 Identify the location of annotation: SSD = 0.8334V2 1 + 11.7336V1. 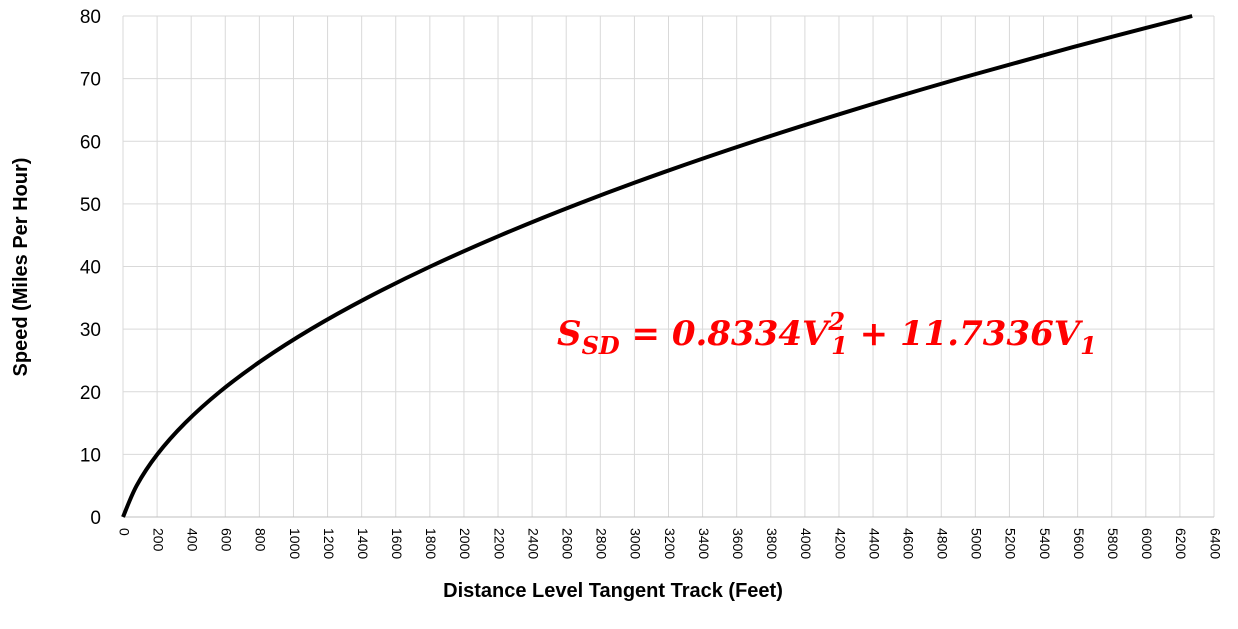
(827, 333).